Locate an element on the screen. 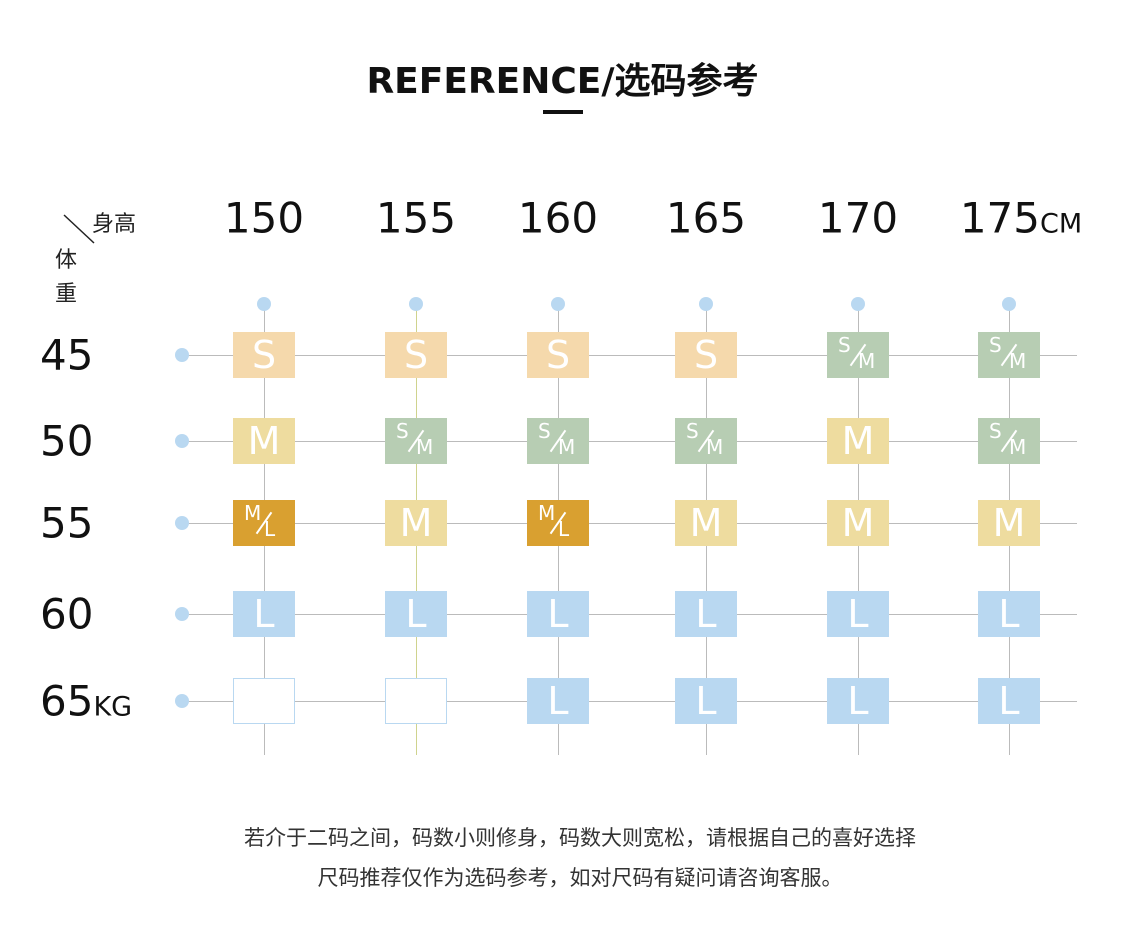 This screenshot has width=1125, height=947. height-value: 170 is located at coordinates (858, 218).